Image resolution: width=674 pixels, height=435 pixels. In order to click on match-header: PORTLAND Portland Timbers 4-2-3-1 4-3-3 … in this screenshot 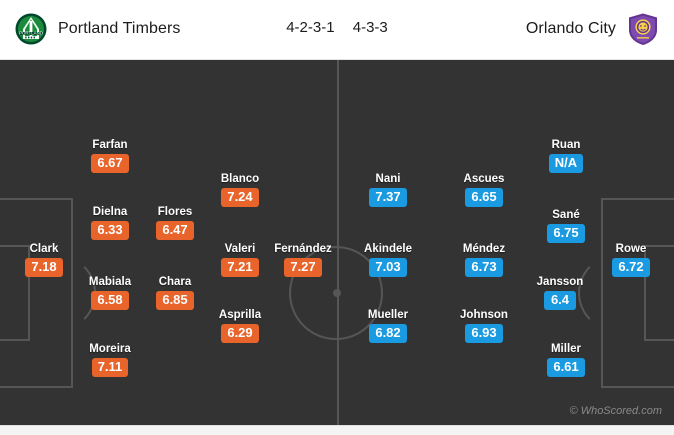, I will do `click(337, 30)`.